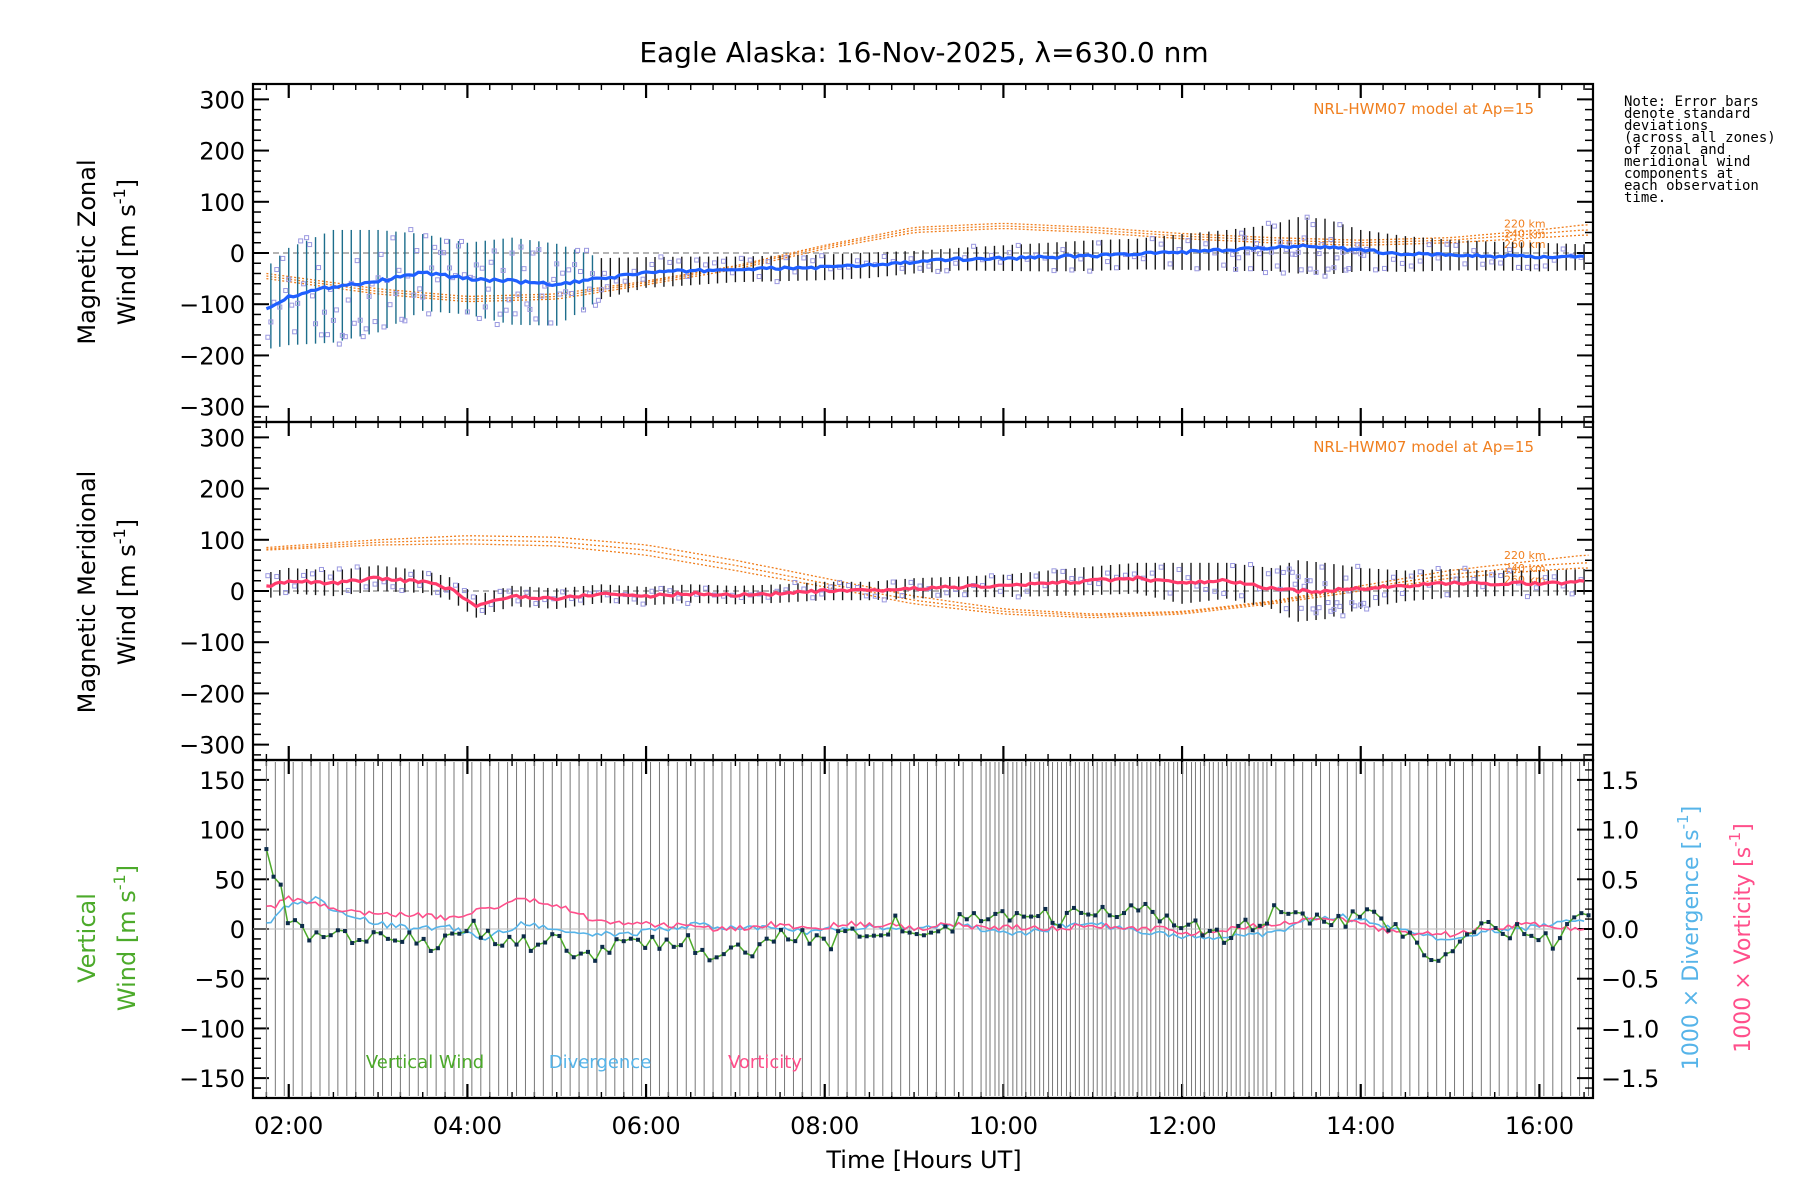 The image size is (1800, 1200). What do you see at coordinates (425, 1062) in the screenshot?
I see `legend-vertical-wind: Vertical Wind` at bounding box center [425, 1062].